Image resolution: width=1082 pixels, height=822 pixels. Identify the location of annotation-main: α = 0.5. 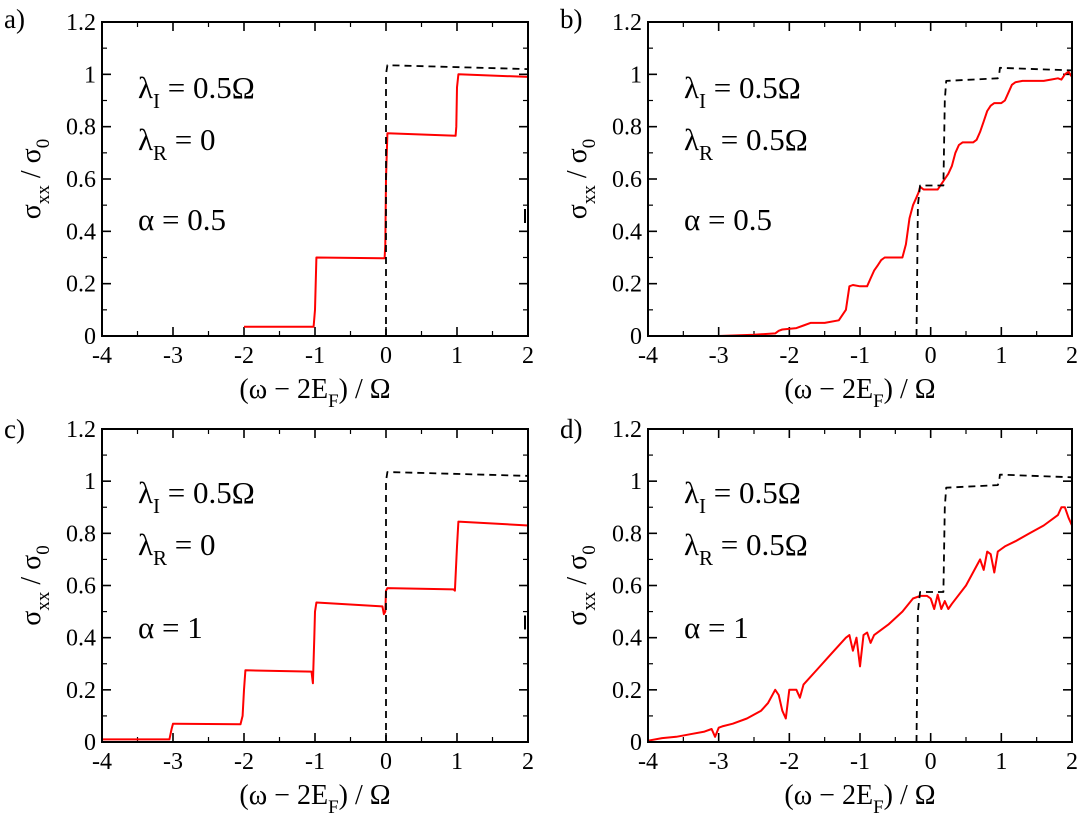
(728, 219).